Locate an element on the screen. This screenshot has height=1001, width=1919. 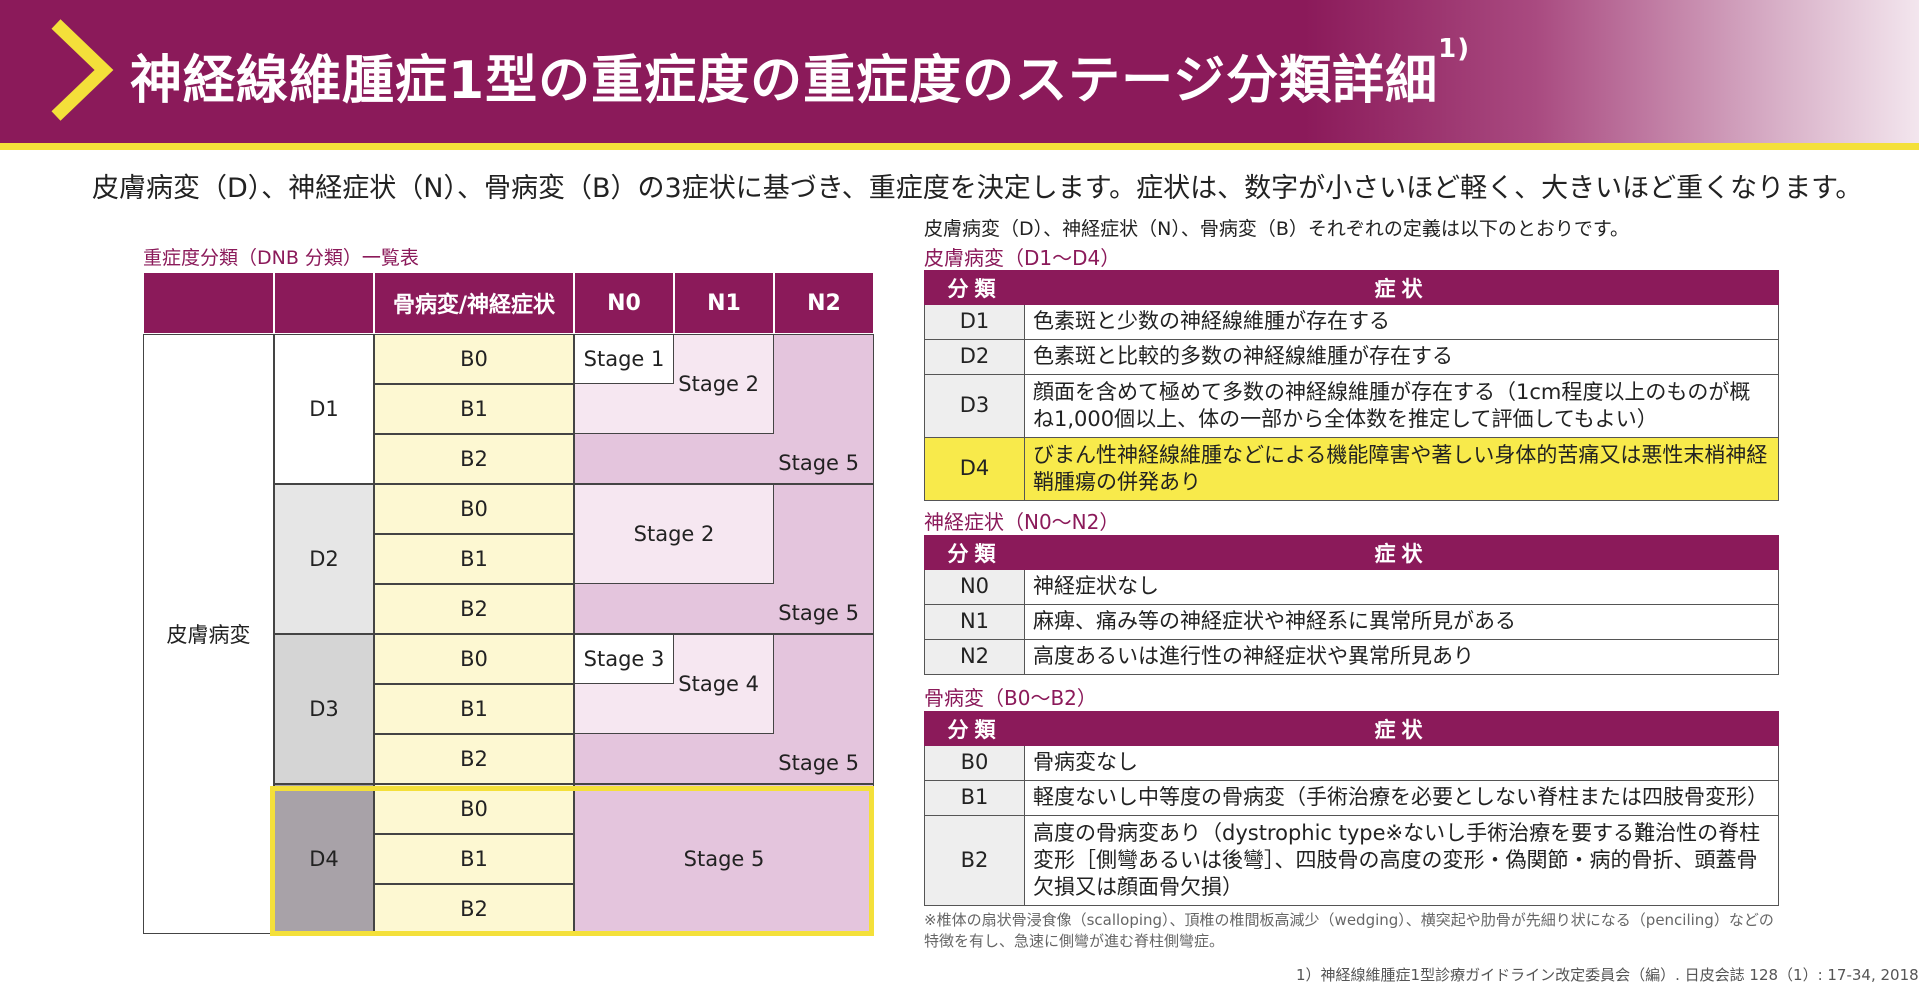
table-row: N1 麻痺、痛み等の神経症状や神経系に異常所見がある is located at coordinates (1351, 622).